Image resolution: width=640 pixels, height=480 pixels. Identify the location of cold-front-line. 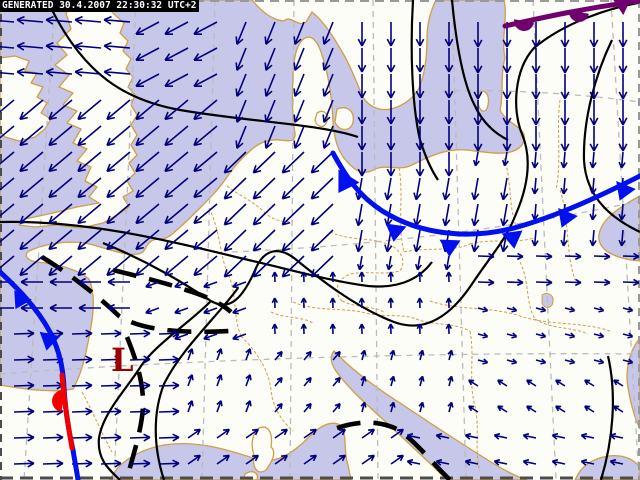
(485, 193).